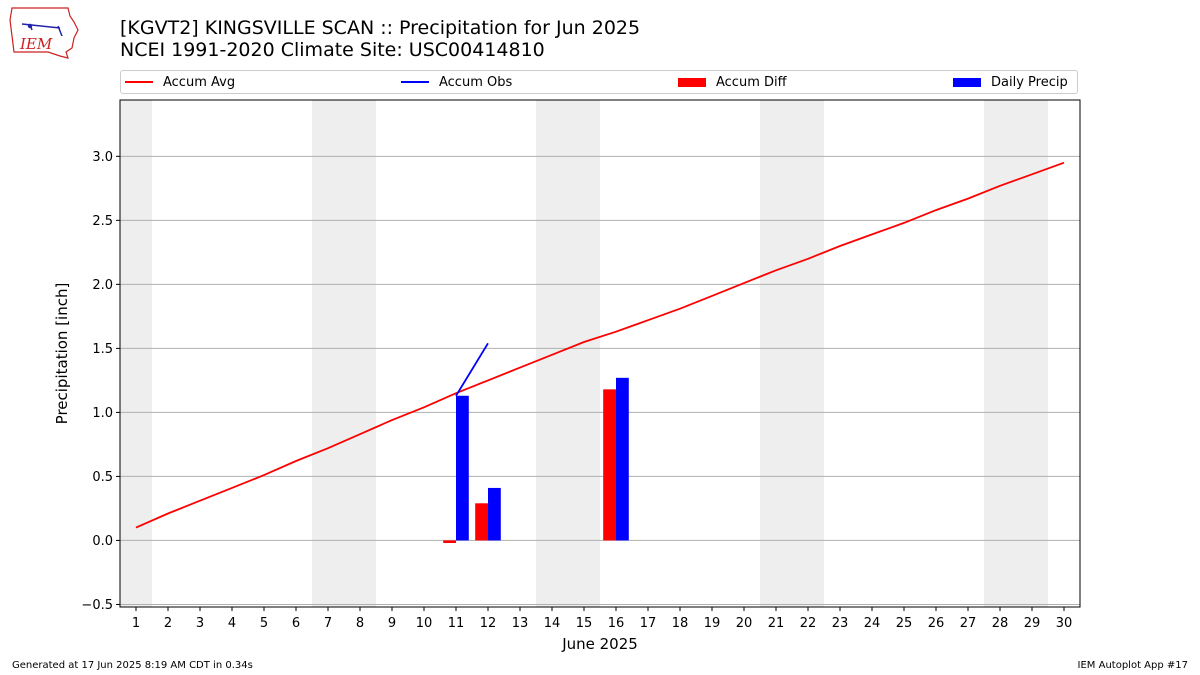 The width and height of the screenshot is (1200, 675). I want to click on x-tick-label-4: 4, so click(232, 623).